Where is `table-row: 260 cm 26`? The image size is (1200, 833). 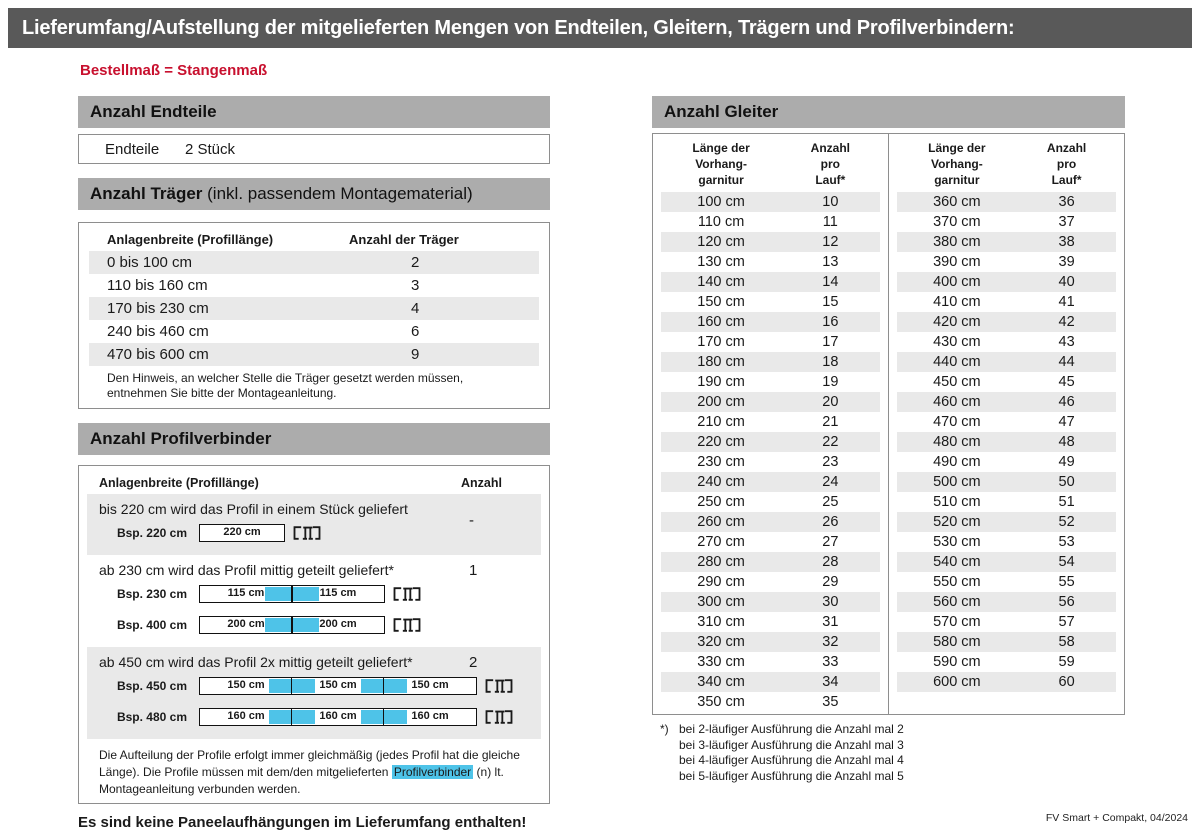
table-row: 260 cm 26 is located at coordinates (770, 522).